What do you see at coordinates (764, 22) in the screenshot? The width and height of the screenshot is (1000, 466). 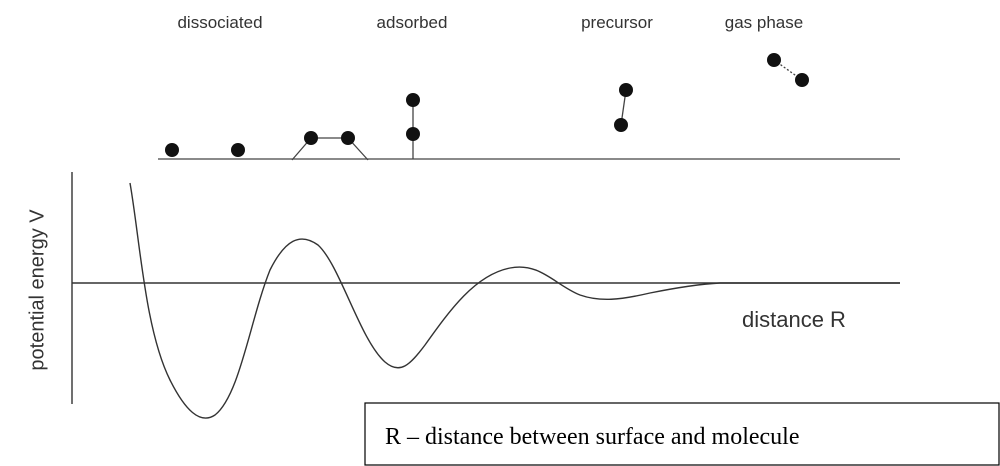 I see `label-gas-phase: gas phase` at bounding box center [764, 22].